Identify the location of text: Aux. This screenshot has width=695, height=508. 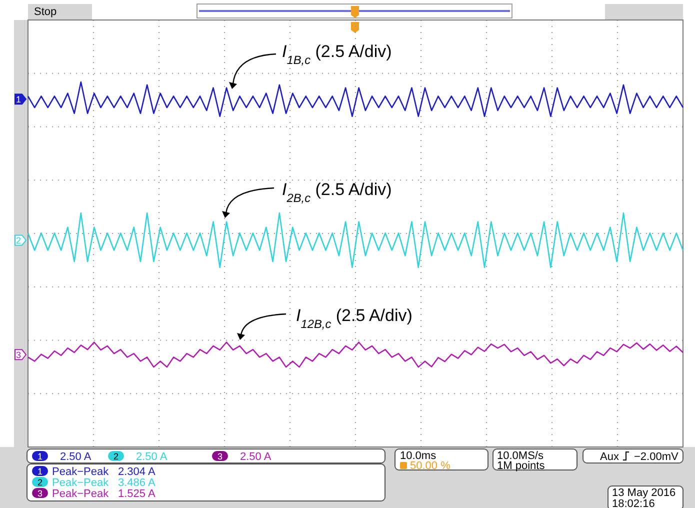
(610, 457).